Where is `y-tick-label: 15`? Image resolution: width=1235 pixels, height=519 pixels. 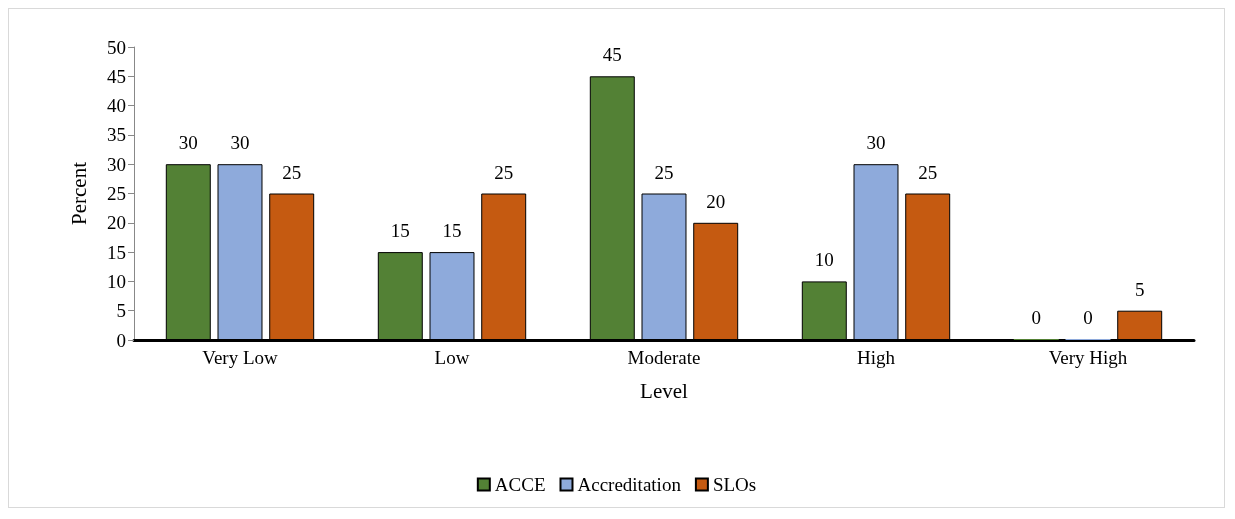
y-tick-label: 15 is located at coordinates (116, 252).